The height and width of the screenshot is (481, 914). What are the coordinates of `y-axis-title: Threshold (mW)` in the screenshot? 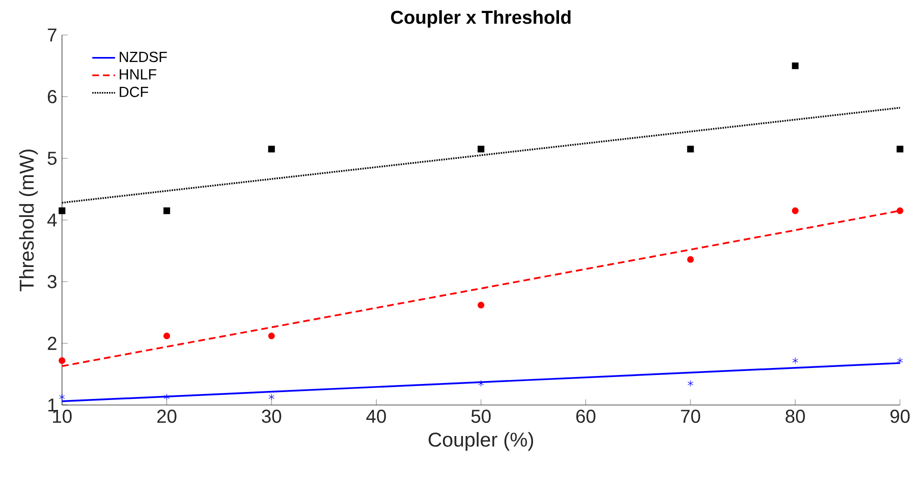 It's located at (28, 221).